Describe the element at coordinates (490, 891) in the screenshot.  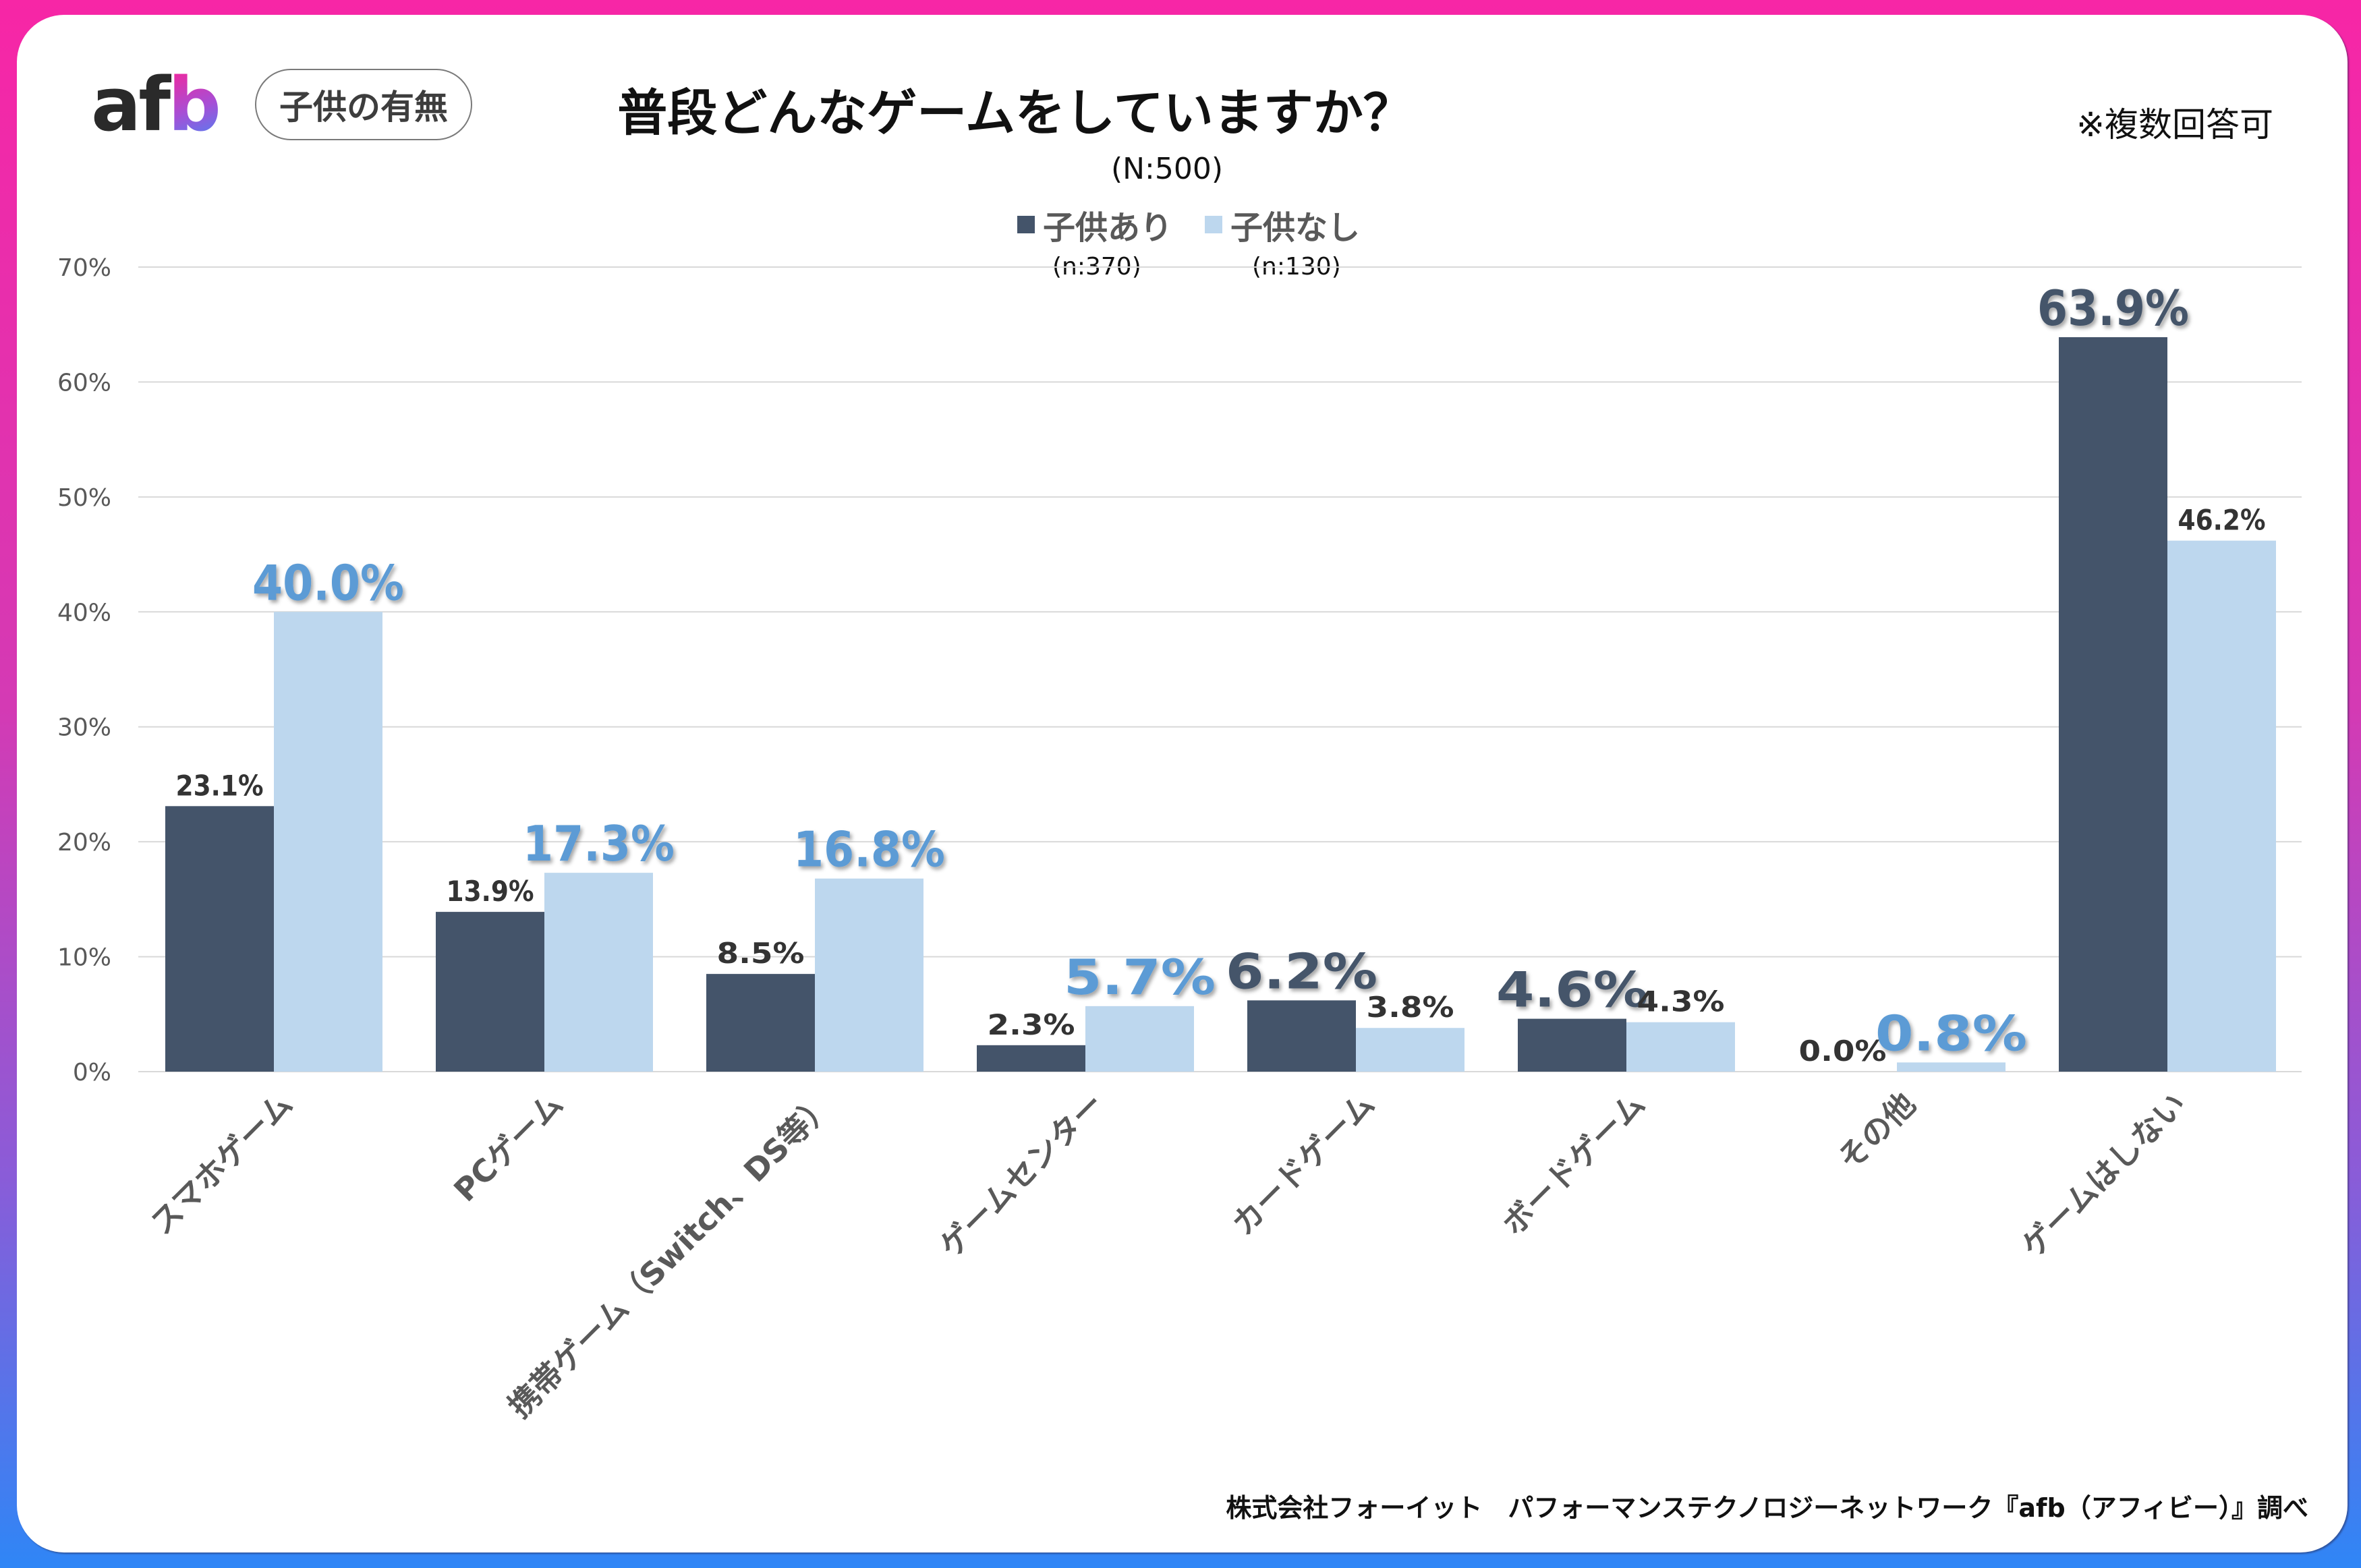
I see `data-label: 13.9%` at that location.